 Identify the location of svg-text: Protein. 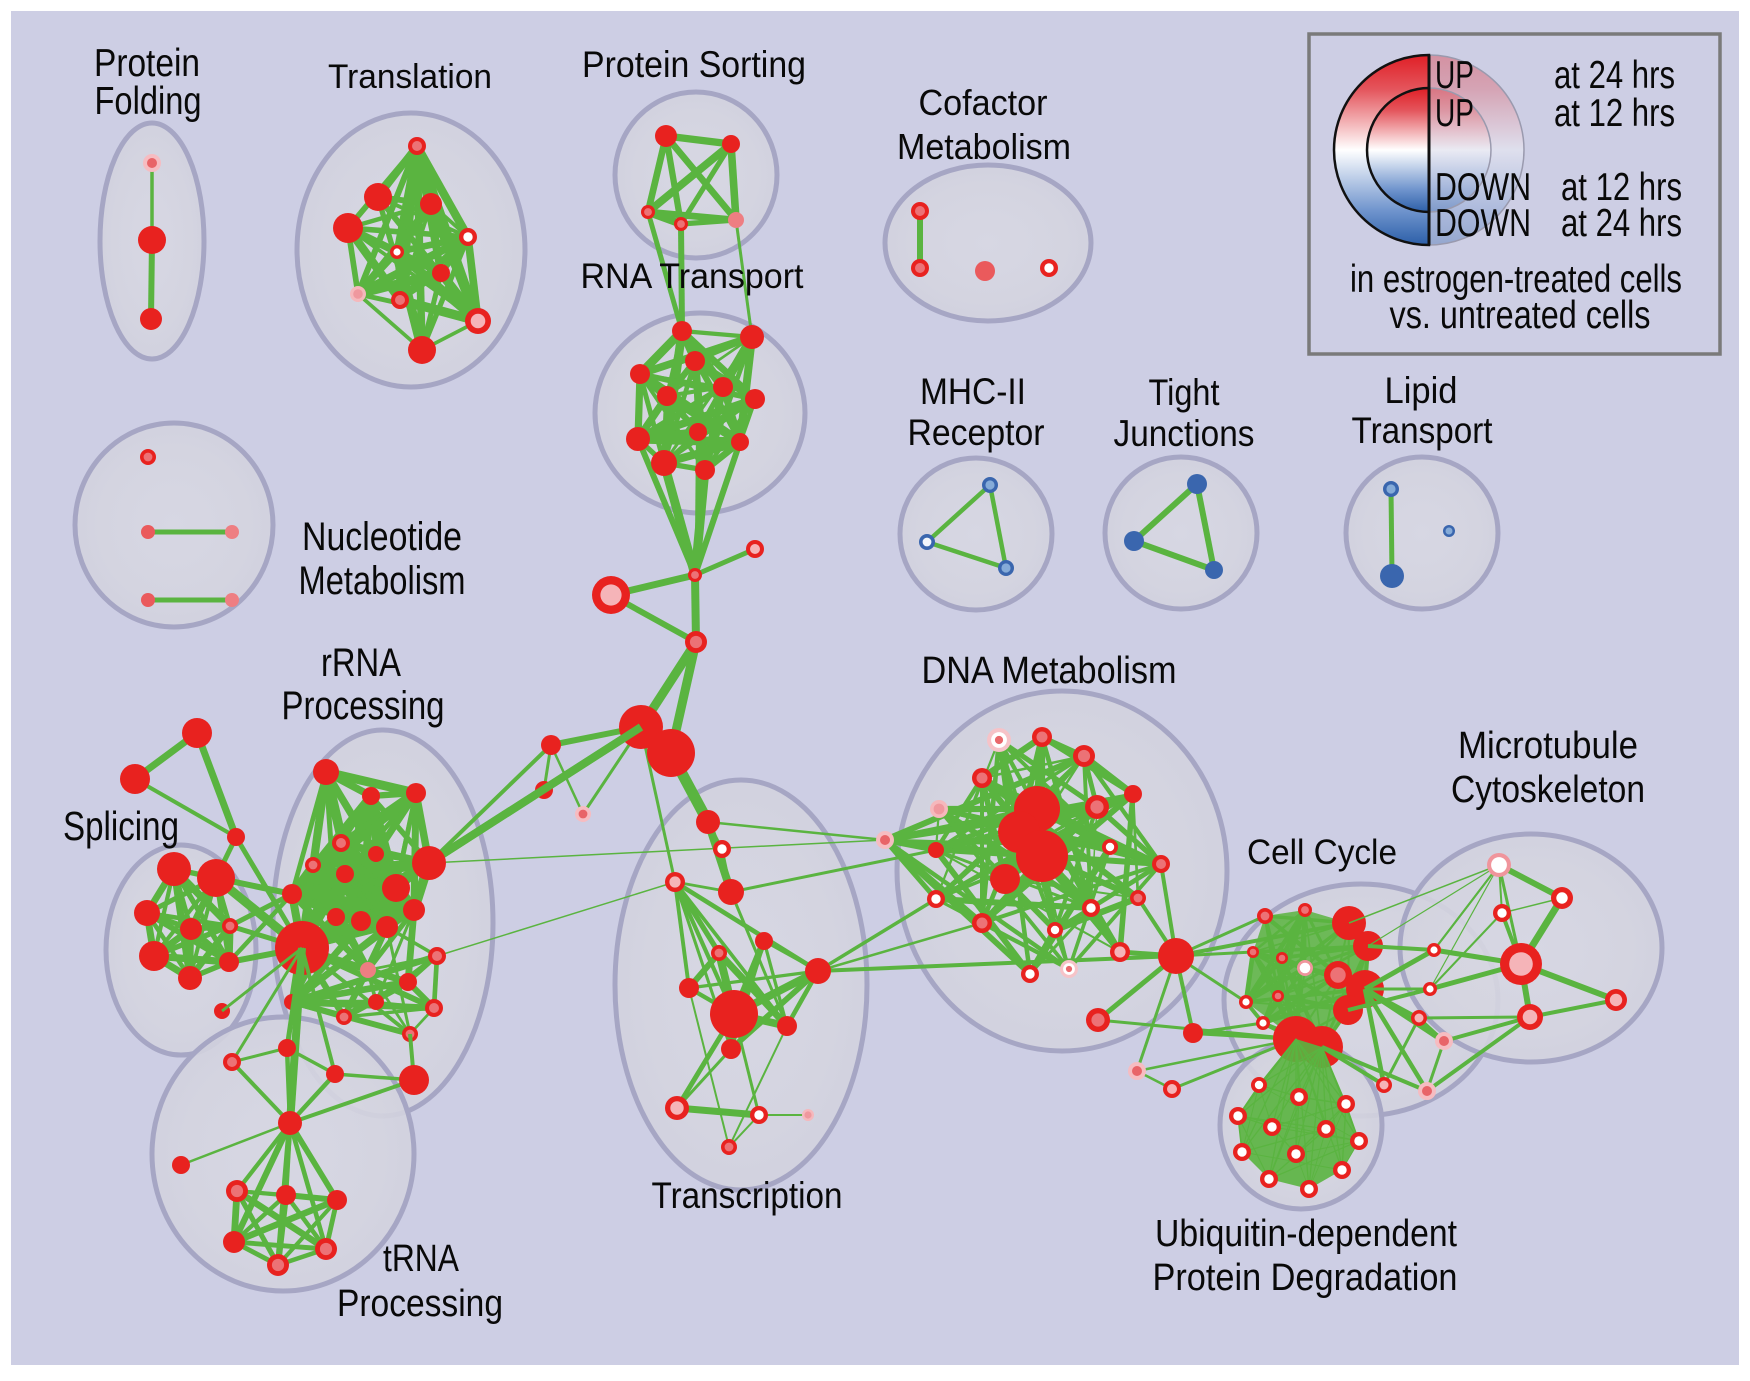
(147, 63).